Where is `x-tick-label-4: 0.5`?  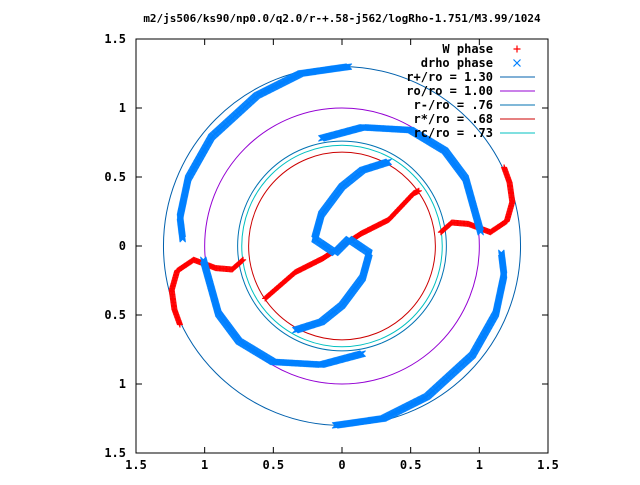
x-tick-label-4: 0.5 is located at coordinates (411, 465).